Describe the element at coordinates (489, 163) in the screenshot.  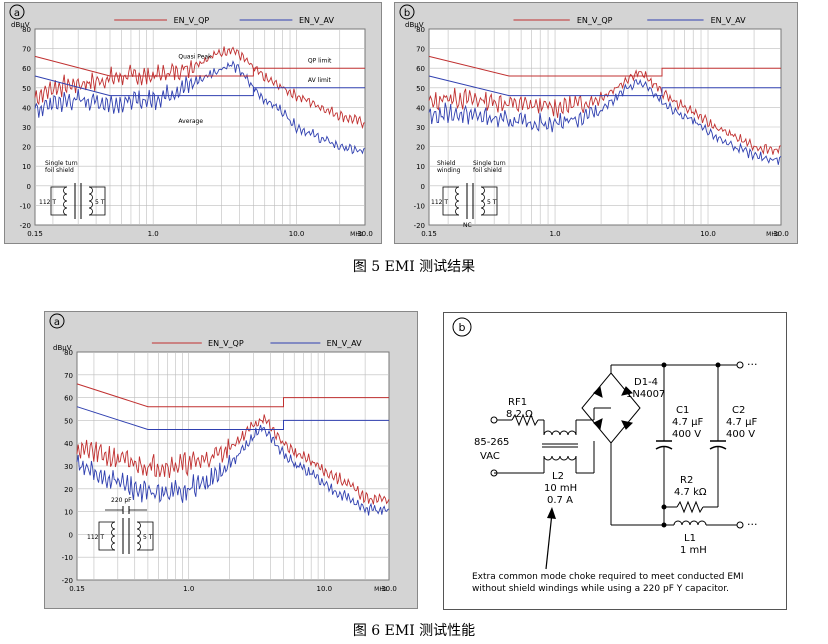
I see `inset-label-3: Single turn` at that location.